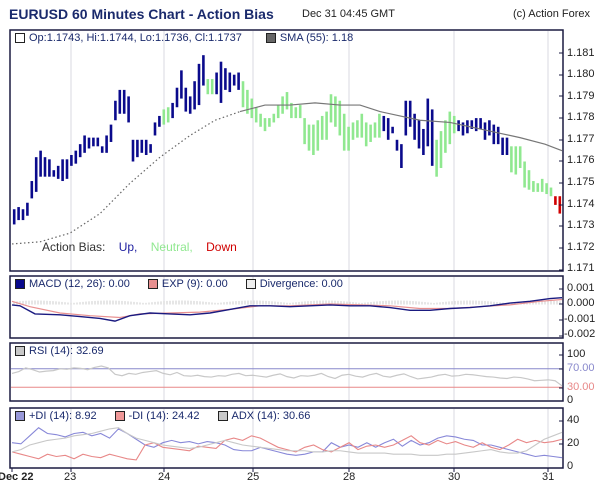  I want to click on y-tick-macd: -0.001, so click(580, 319).